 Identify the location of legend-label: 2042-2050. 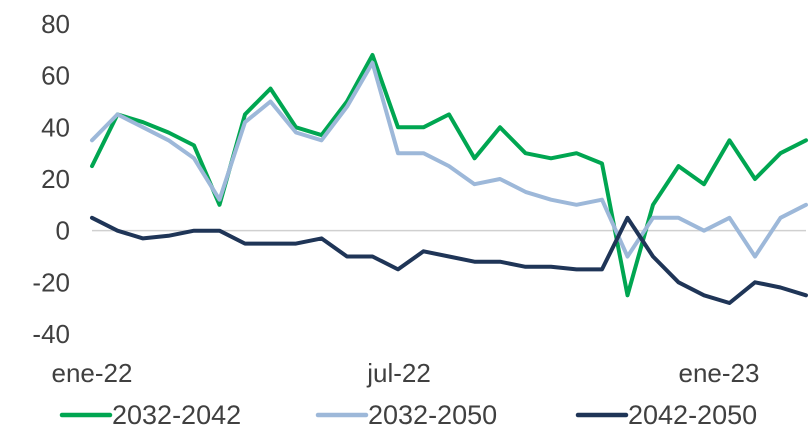
(692, 414).